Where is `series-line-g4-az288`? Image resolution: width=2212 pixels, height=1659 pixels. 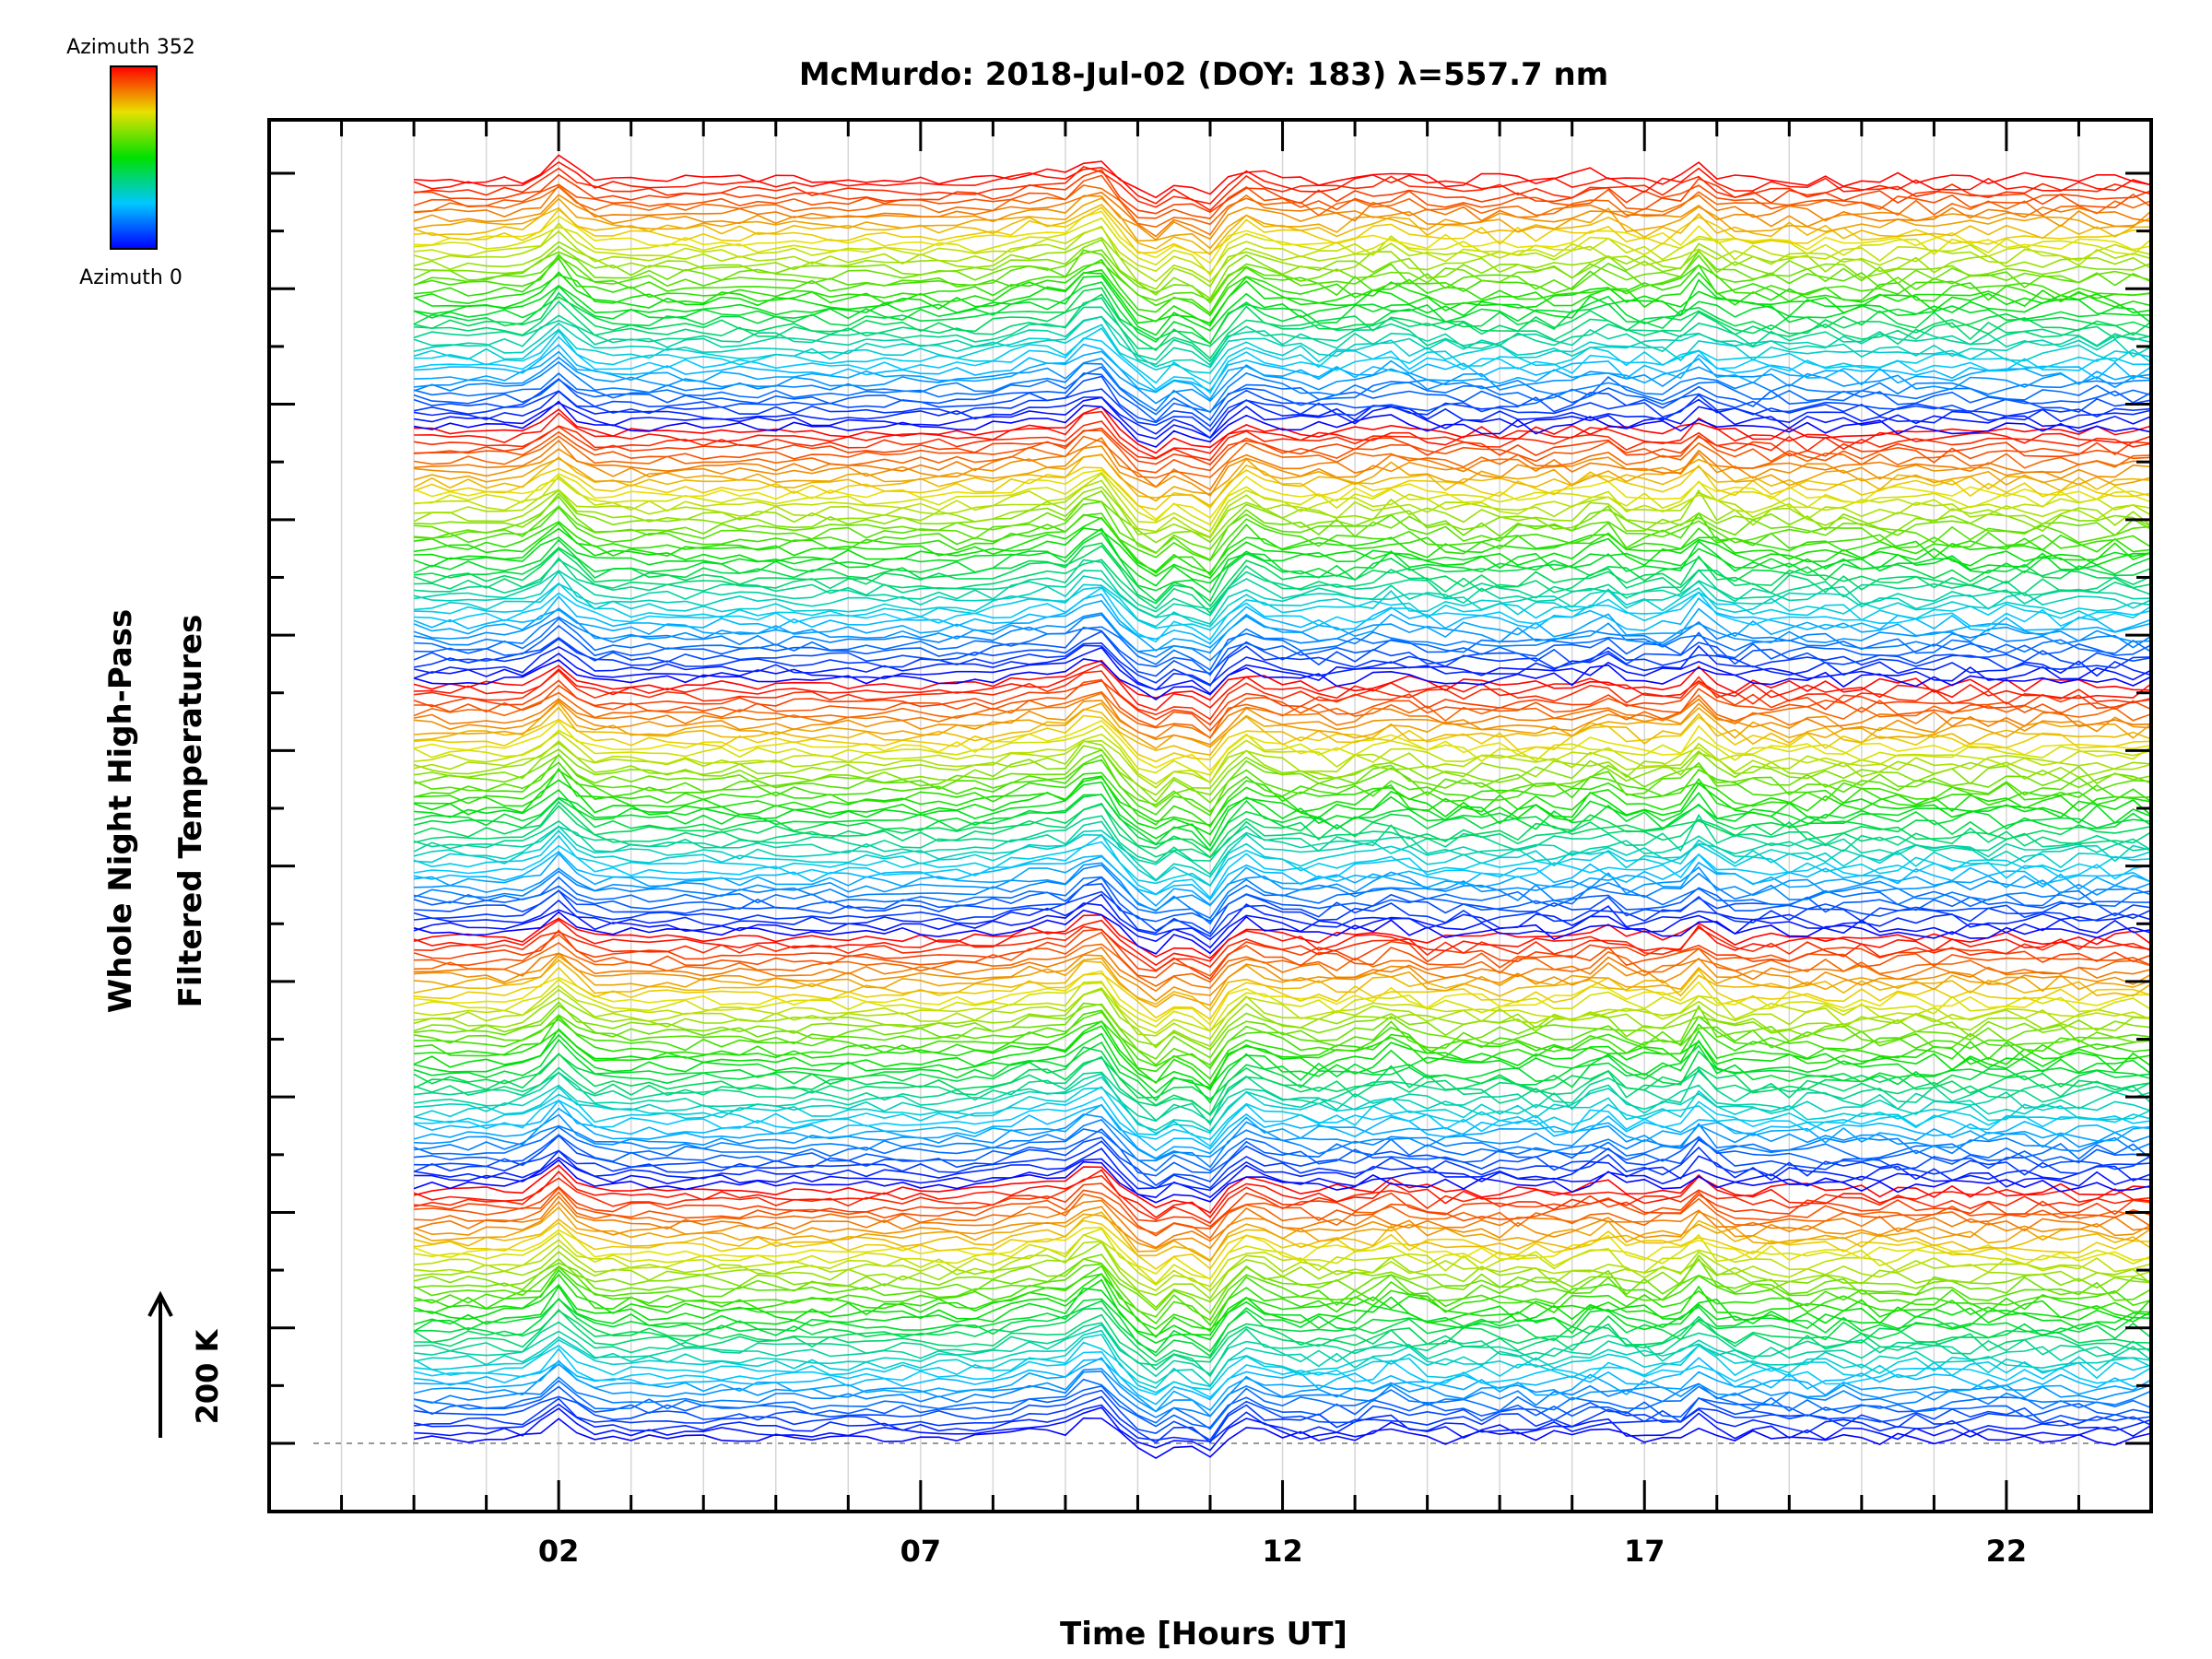
series-line-g4-az288 is located at coordinates (1282, 477).